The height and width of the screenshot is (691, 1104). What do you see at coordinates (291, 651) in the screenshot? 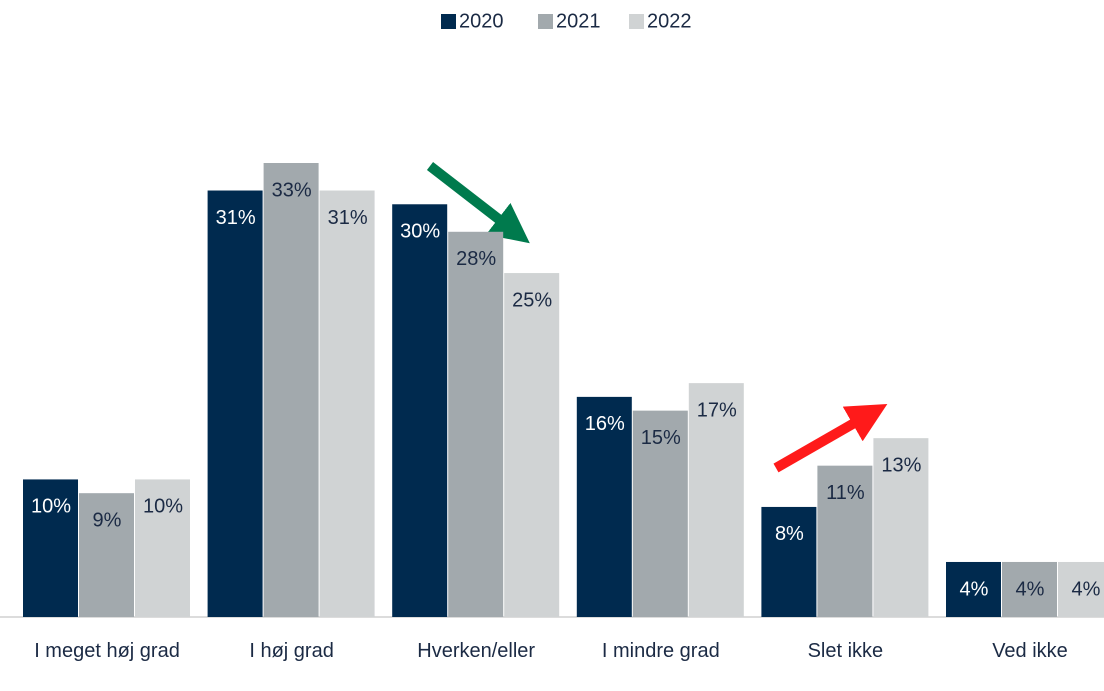
I see `category-label: I høj grad` at bounding box center [291, 651].